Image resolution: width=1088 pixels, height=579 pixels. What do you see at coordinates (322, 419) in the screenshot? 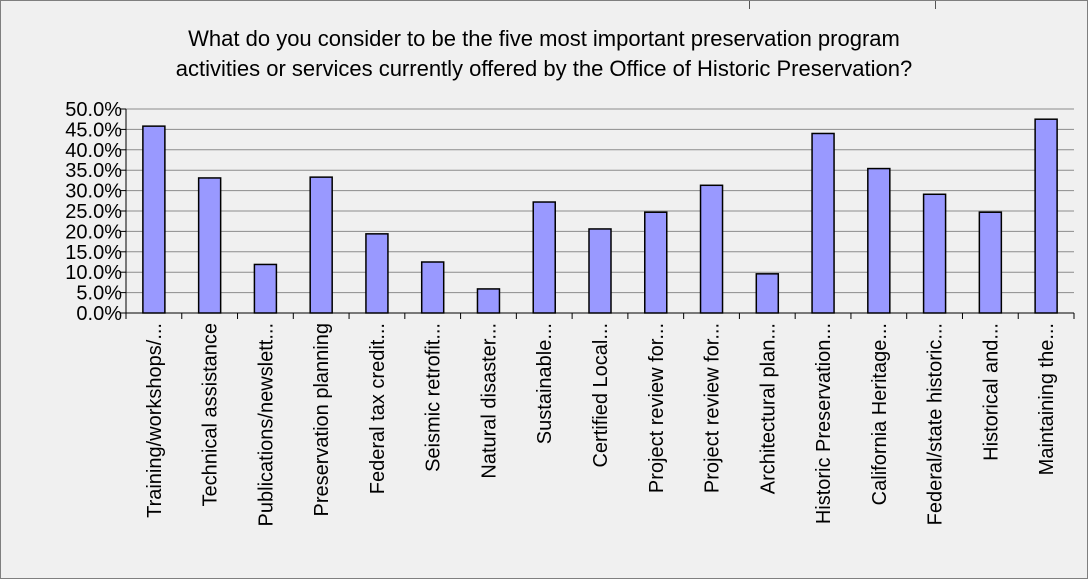
I see `x-category-label: Preservation planning` at bounding box center [322, 419].